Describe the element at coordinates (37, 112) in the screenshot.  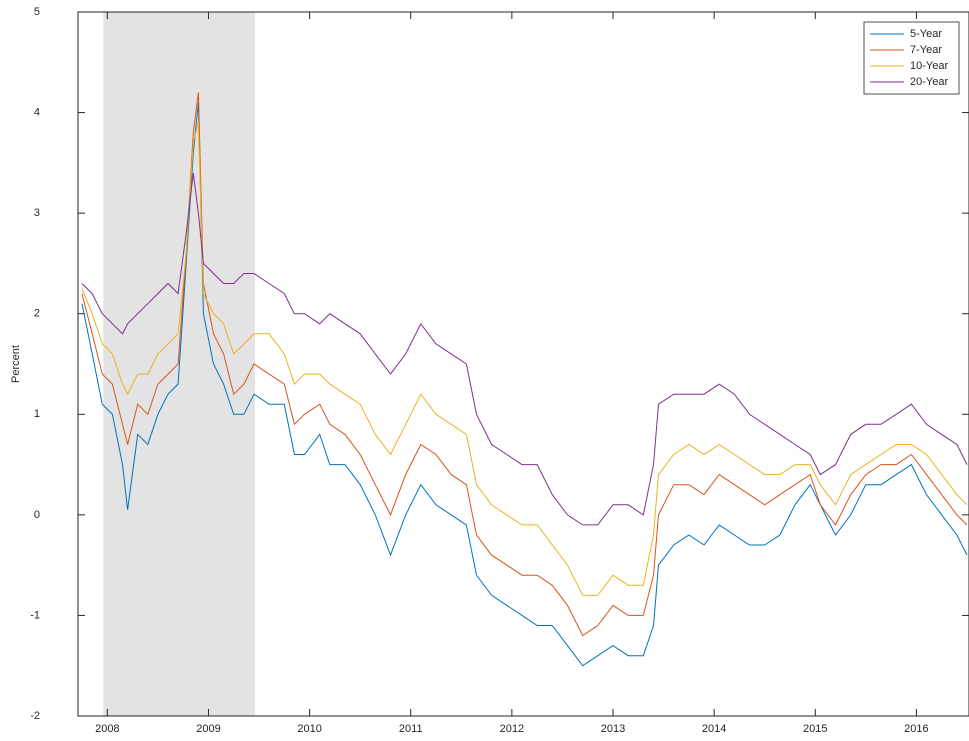
I see `y-tick-label: 4` at that location.